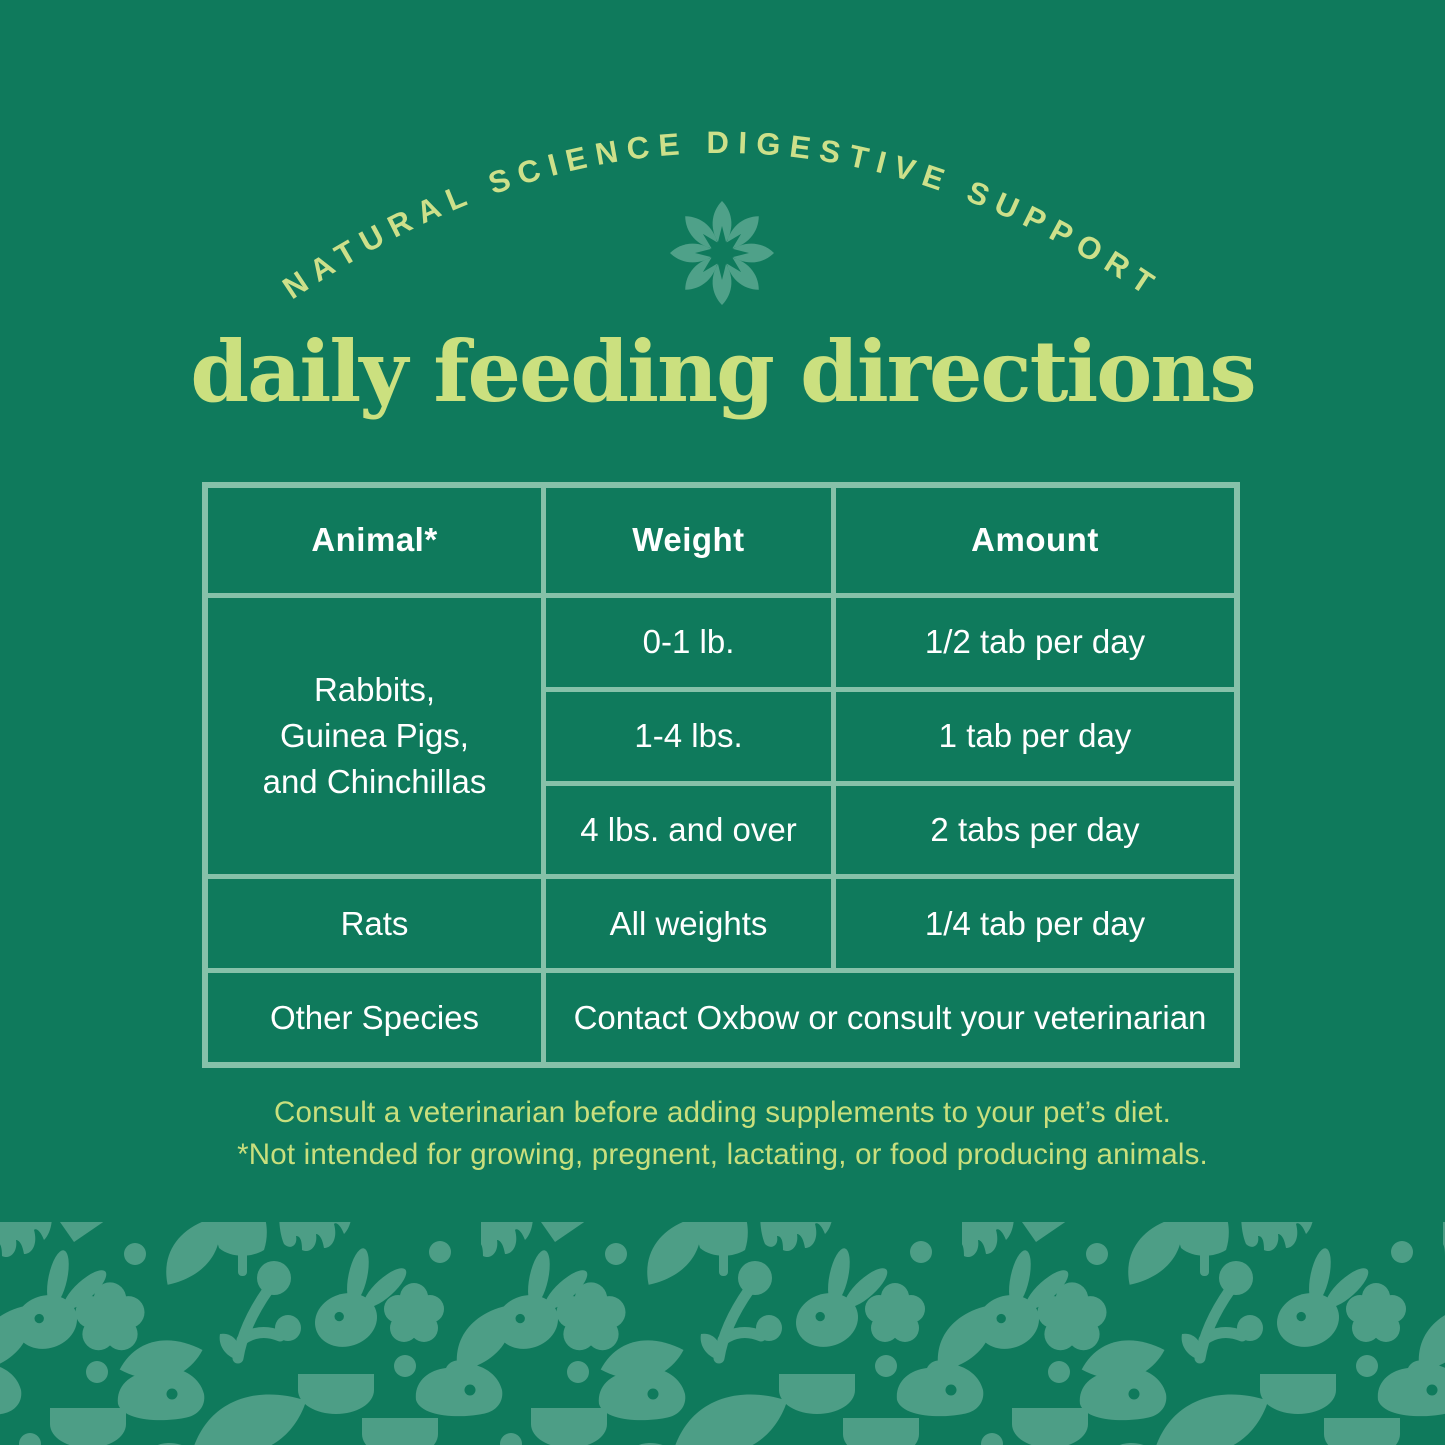  I want to click on page-title: daily feeding directions, so click(723, 371).